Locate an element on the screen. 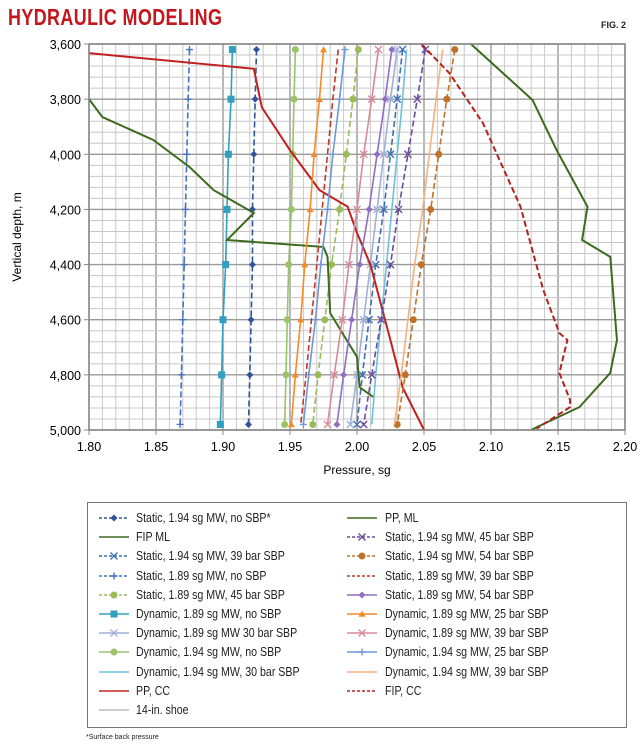  square-marker is located at coordinates (220, 424).